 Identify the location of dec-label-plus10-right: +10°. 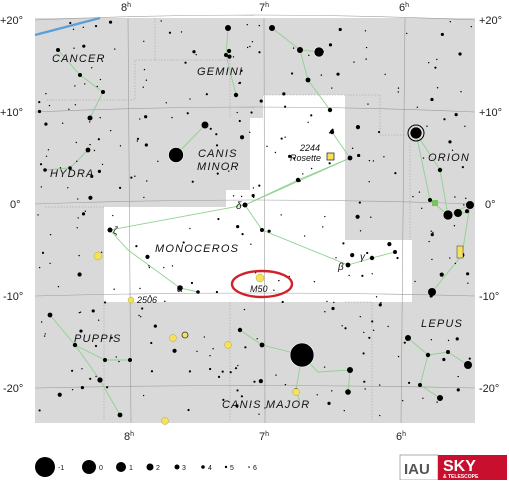
(490, 113).